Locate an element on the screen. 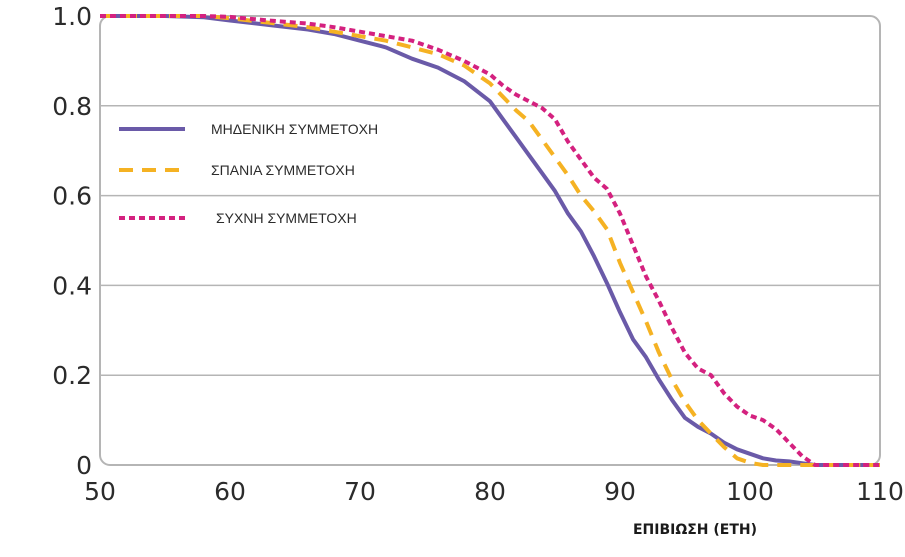 Image resolution: width=905 pixels, height=557 pixels. y-tick-label: 1.0 is located at coordinates (72, 16).